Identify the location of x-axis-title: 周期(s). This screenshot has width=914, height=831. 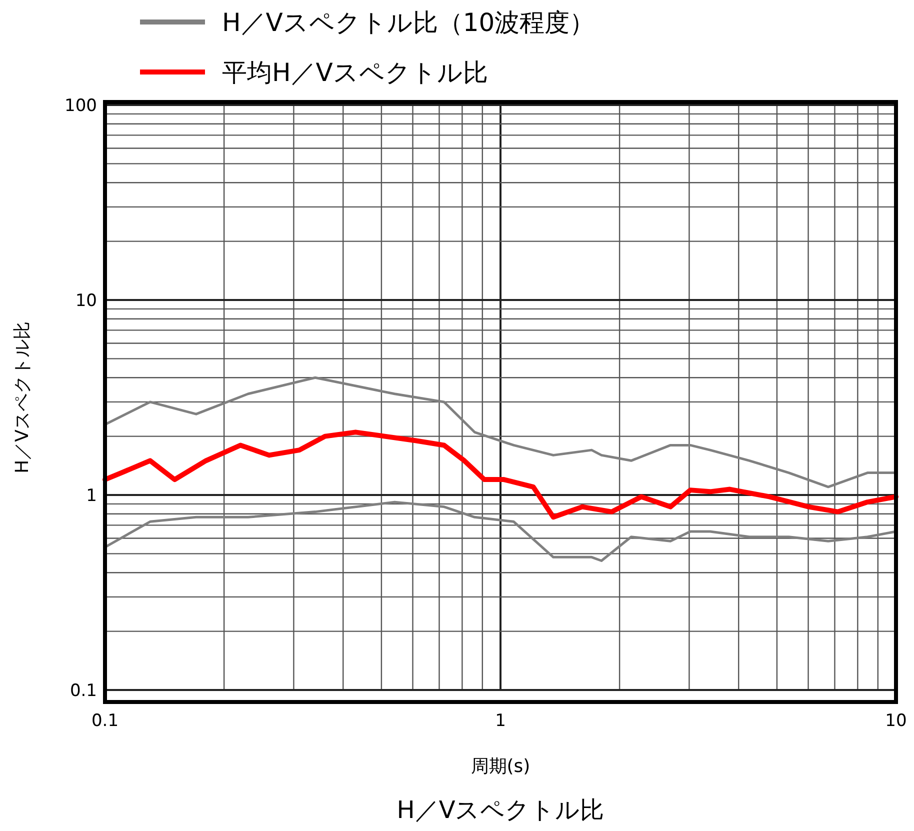
(500, 766).